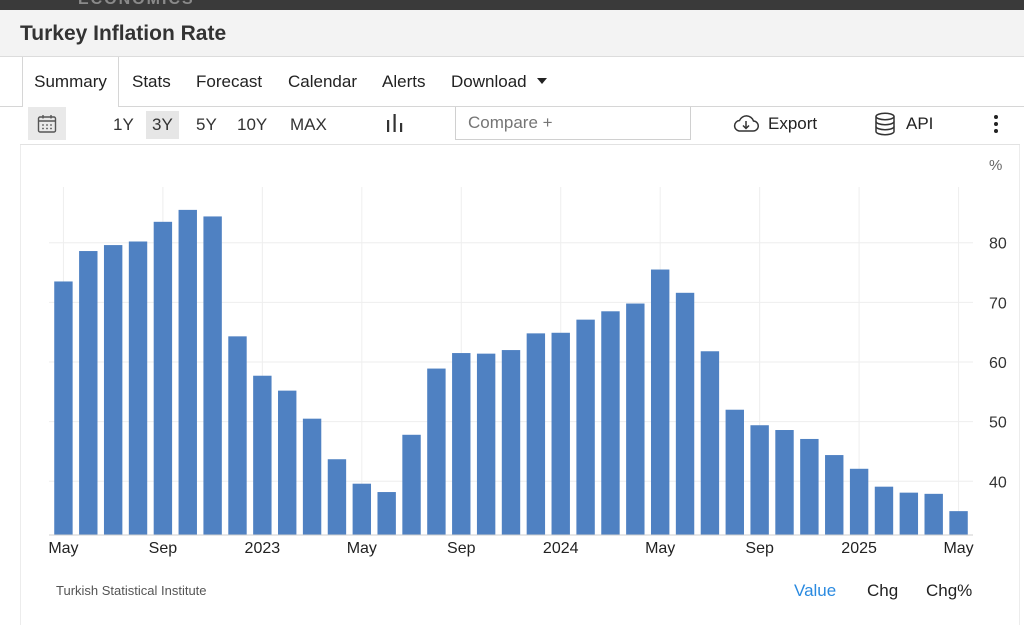  I want to click on tab-stats: Stats, so click(151, 81).